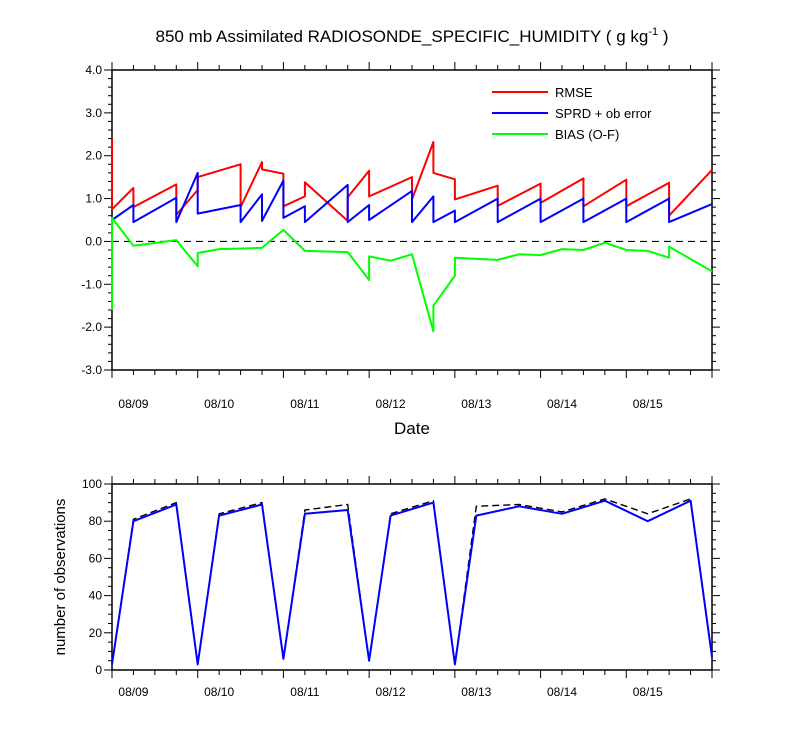 Image resolution: width=800 pixels, height=750 pixels. What do you see at coordinates (93, 241) in the screenshot?
I see `y-tick-label: 0.0` at bounding box center [93, 241].